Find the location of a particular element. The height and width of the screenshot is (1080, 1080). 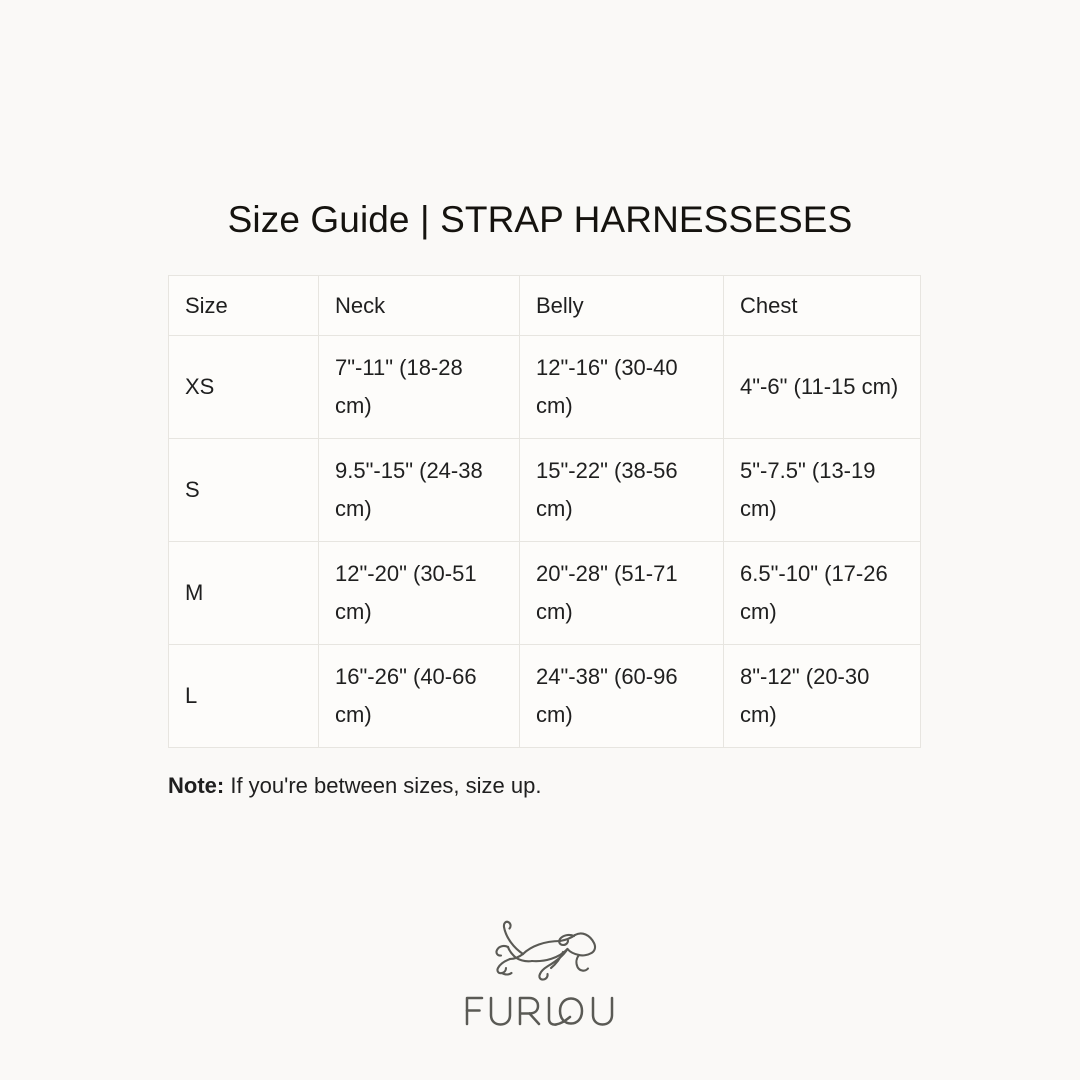

note-text: Note: If you're between sizes, size up. is located at coordinates (354, 786).